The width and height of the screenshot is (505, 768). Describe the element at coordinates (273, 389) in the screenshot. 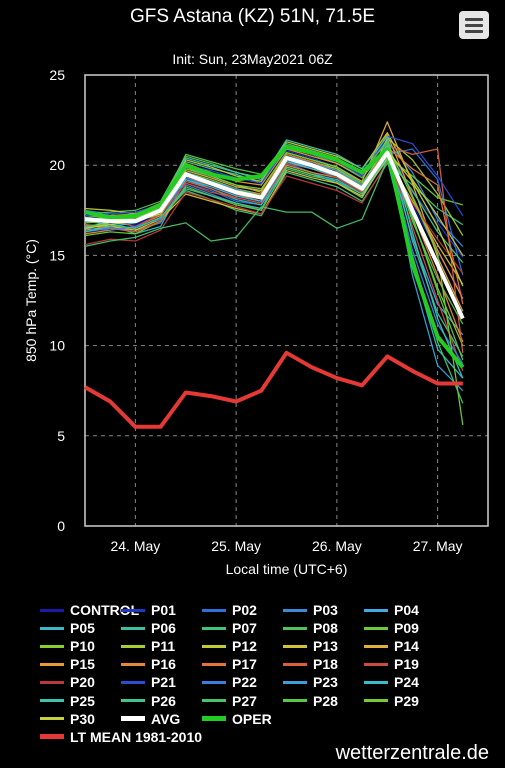

I see `series-line-lt-mean` at that location.